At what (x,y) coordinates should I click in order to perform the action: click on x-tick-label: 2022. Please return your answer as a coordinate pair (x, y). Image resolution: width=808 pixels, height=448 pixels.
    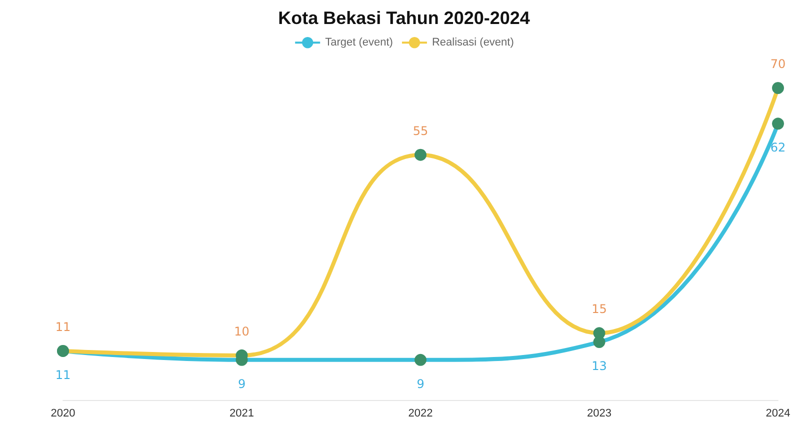
    Looking at the image, I should click on (420, 414).